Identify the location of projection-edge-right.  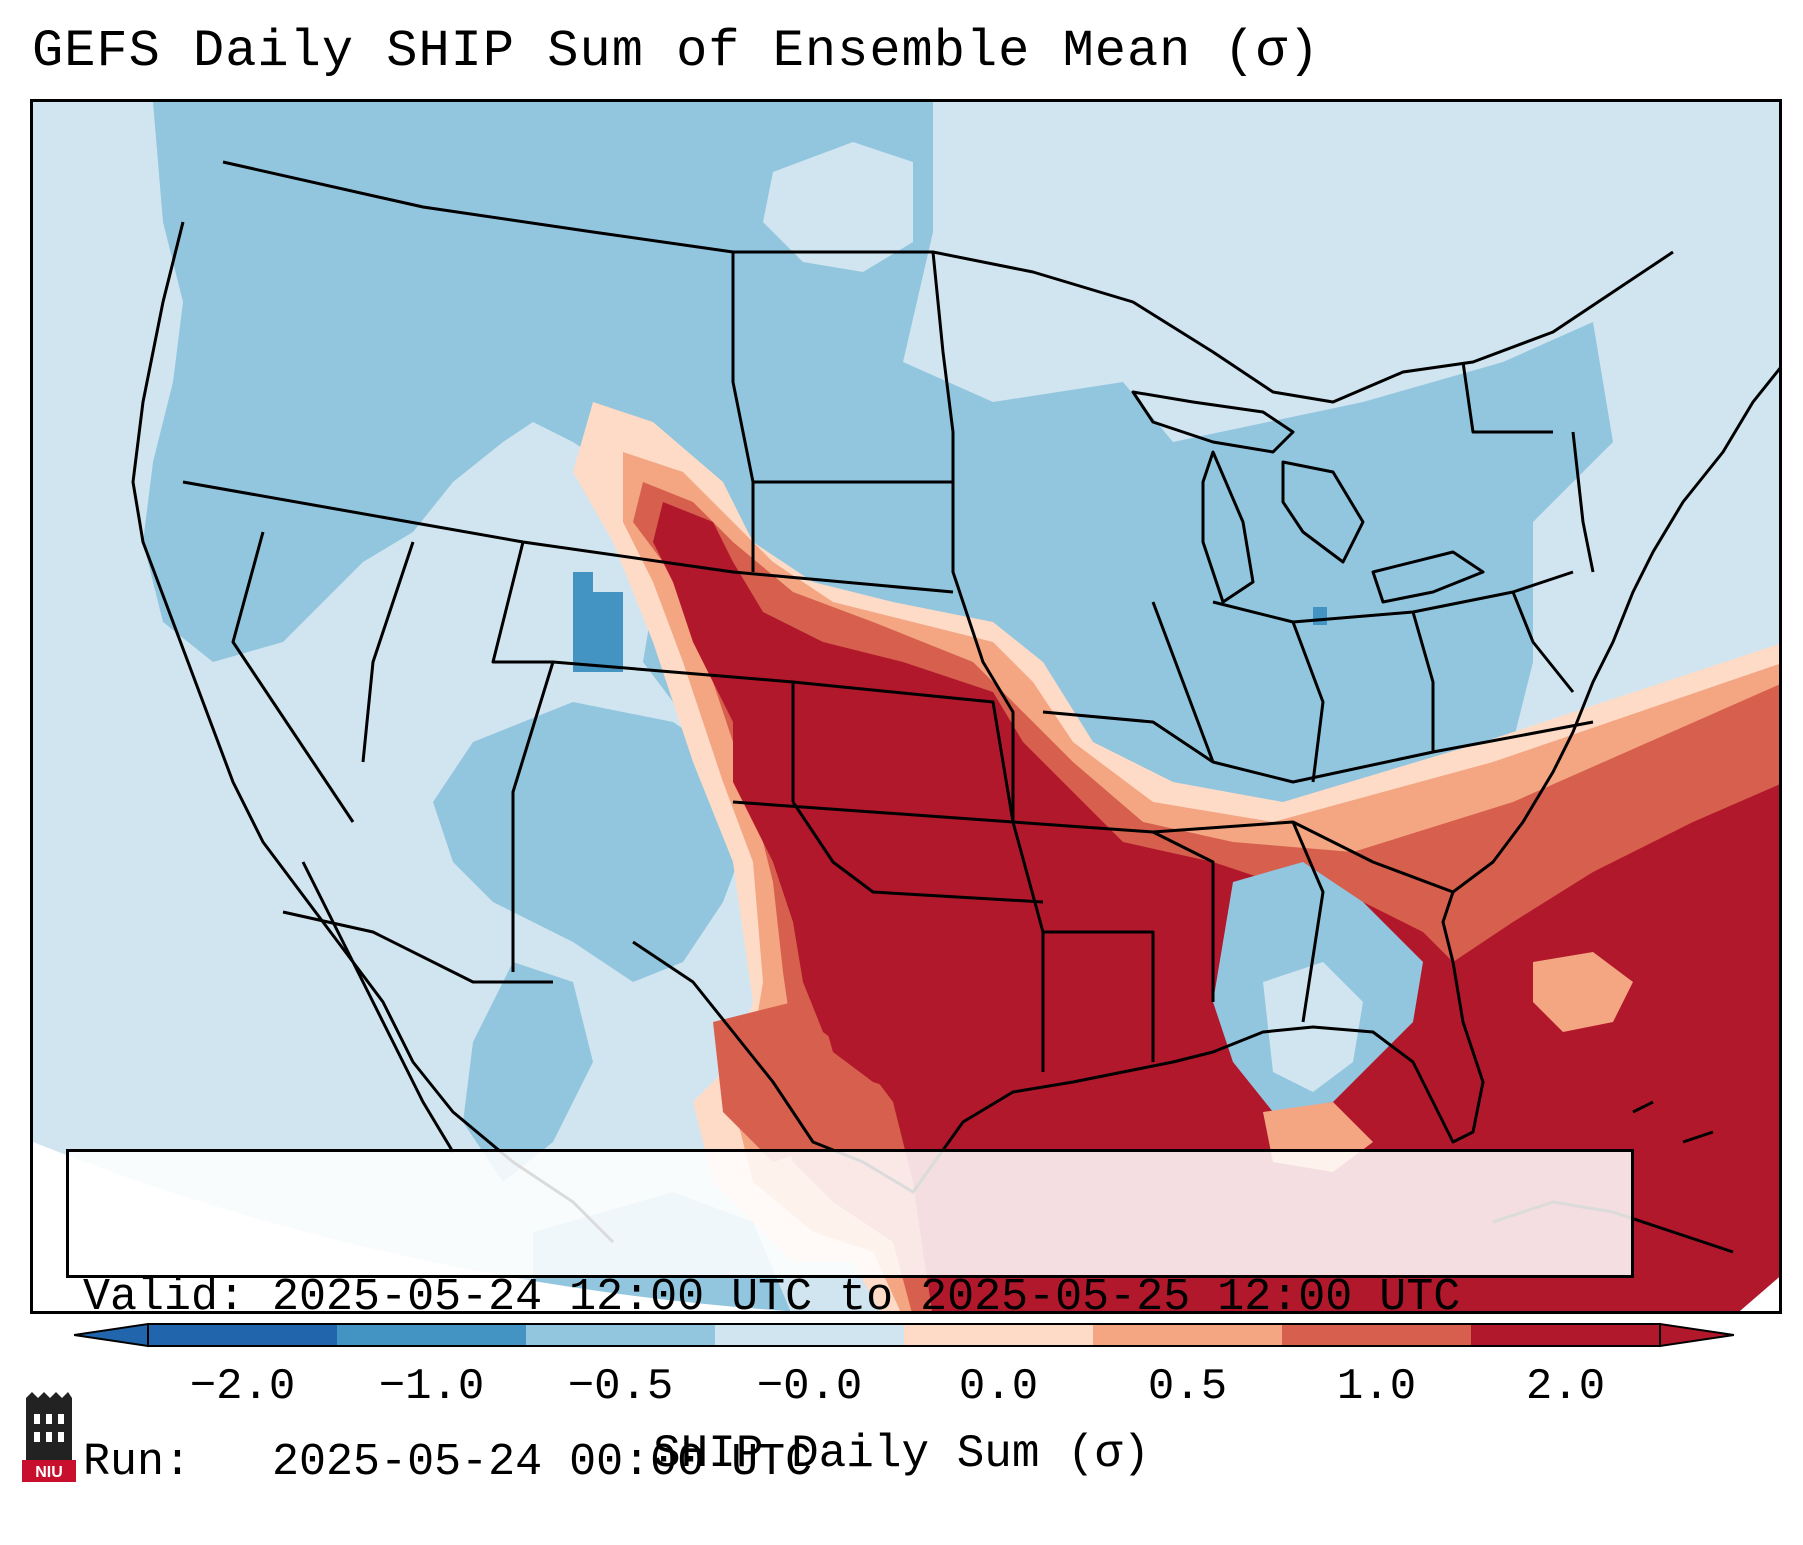
(1759, 1294).